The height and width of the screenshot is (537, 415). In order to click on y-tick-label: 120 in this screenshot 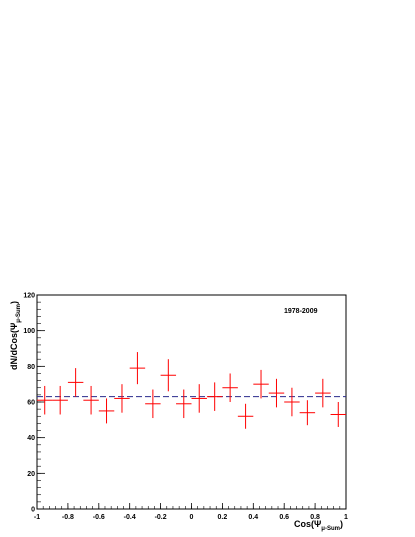, I will do `click(29, 296)`.